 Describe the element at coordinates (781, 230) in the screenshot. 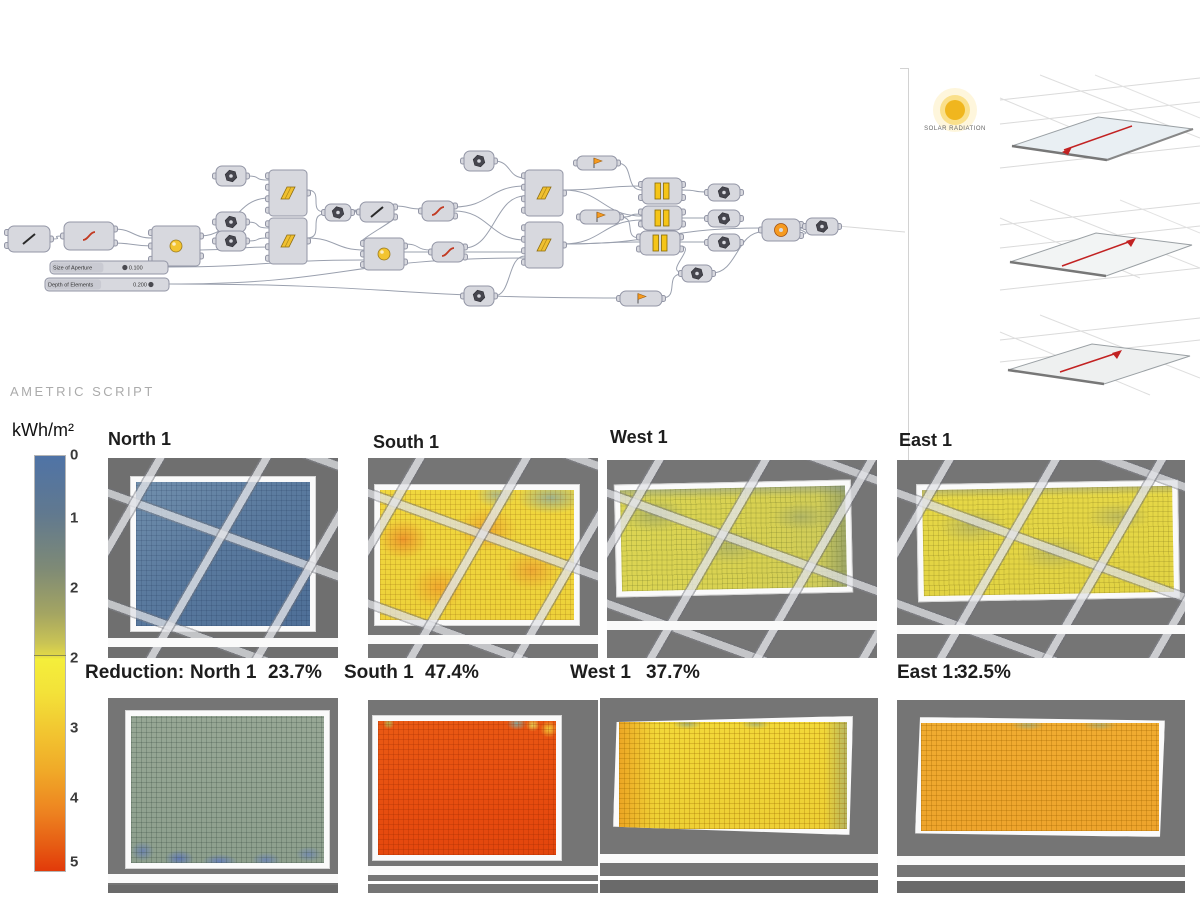

I see `gh-node-gearo: RBC` at that location.